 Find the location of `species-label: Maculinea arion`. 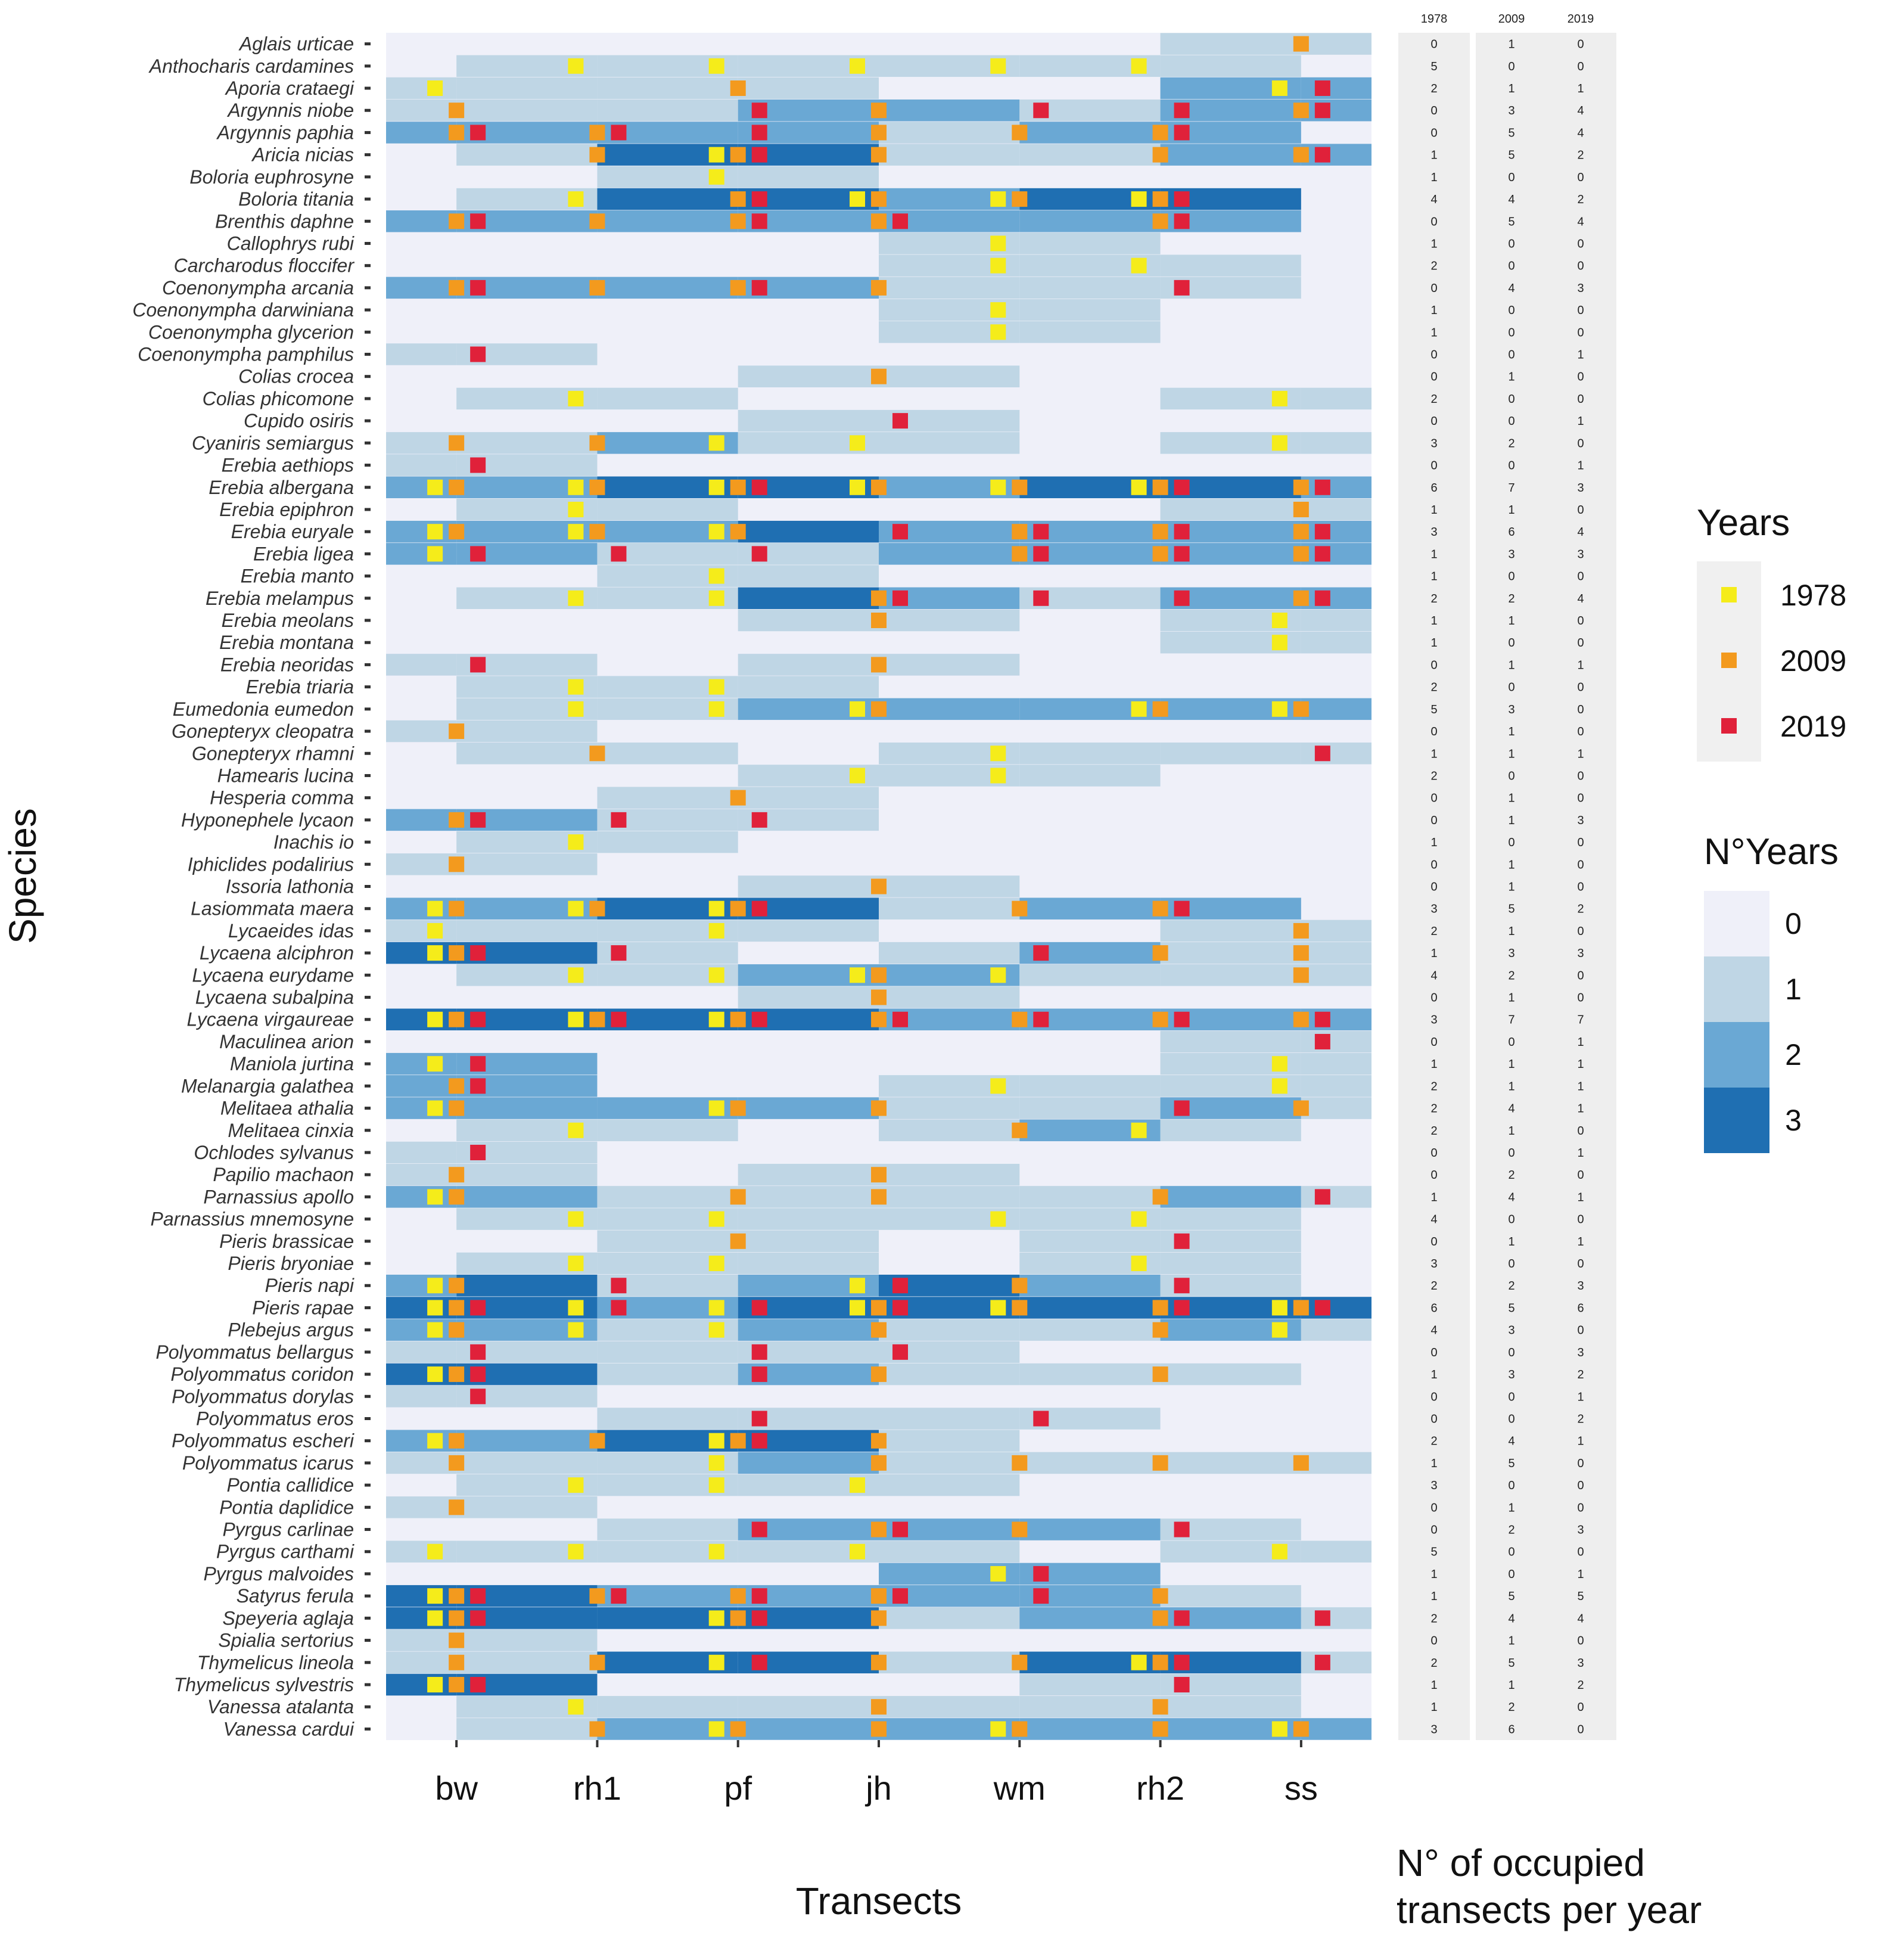

species-label: Maculinea arion is located at coordinates (286, 1041).